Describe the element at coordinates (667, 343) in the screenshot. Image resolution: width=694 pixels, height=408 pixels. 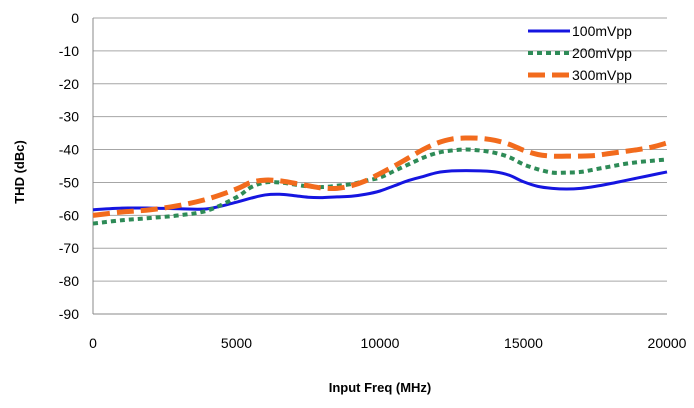
I see `x-tick-label: 20000` at that location.